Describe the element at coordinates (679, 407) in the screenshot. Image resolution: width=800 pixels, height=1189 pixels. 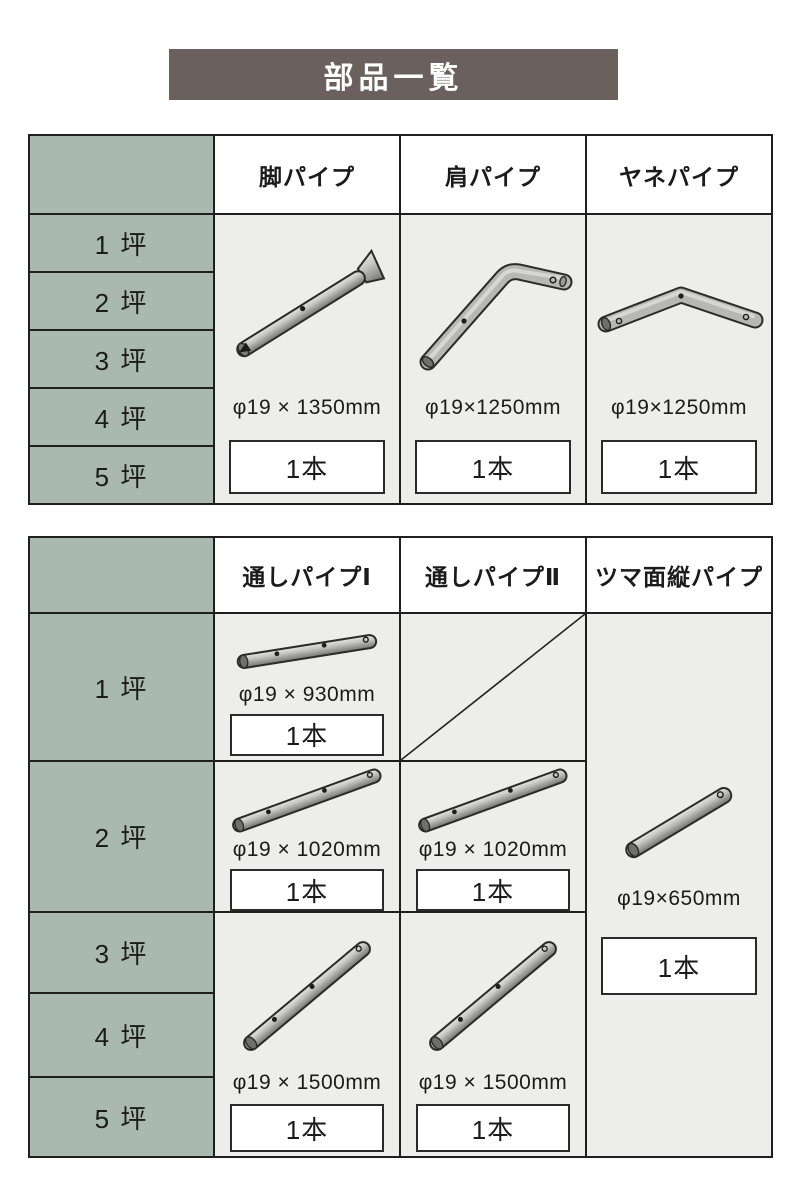
I see `roof-pipe-dimensions: φ19×1250mm` at that location.